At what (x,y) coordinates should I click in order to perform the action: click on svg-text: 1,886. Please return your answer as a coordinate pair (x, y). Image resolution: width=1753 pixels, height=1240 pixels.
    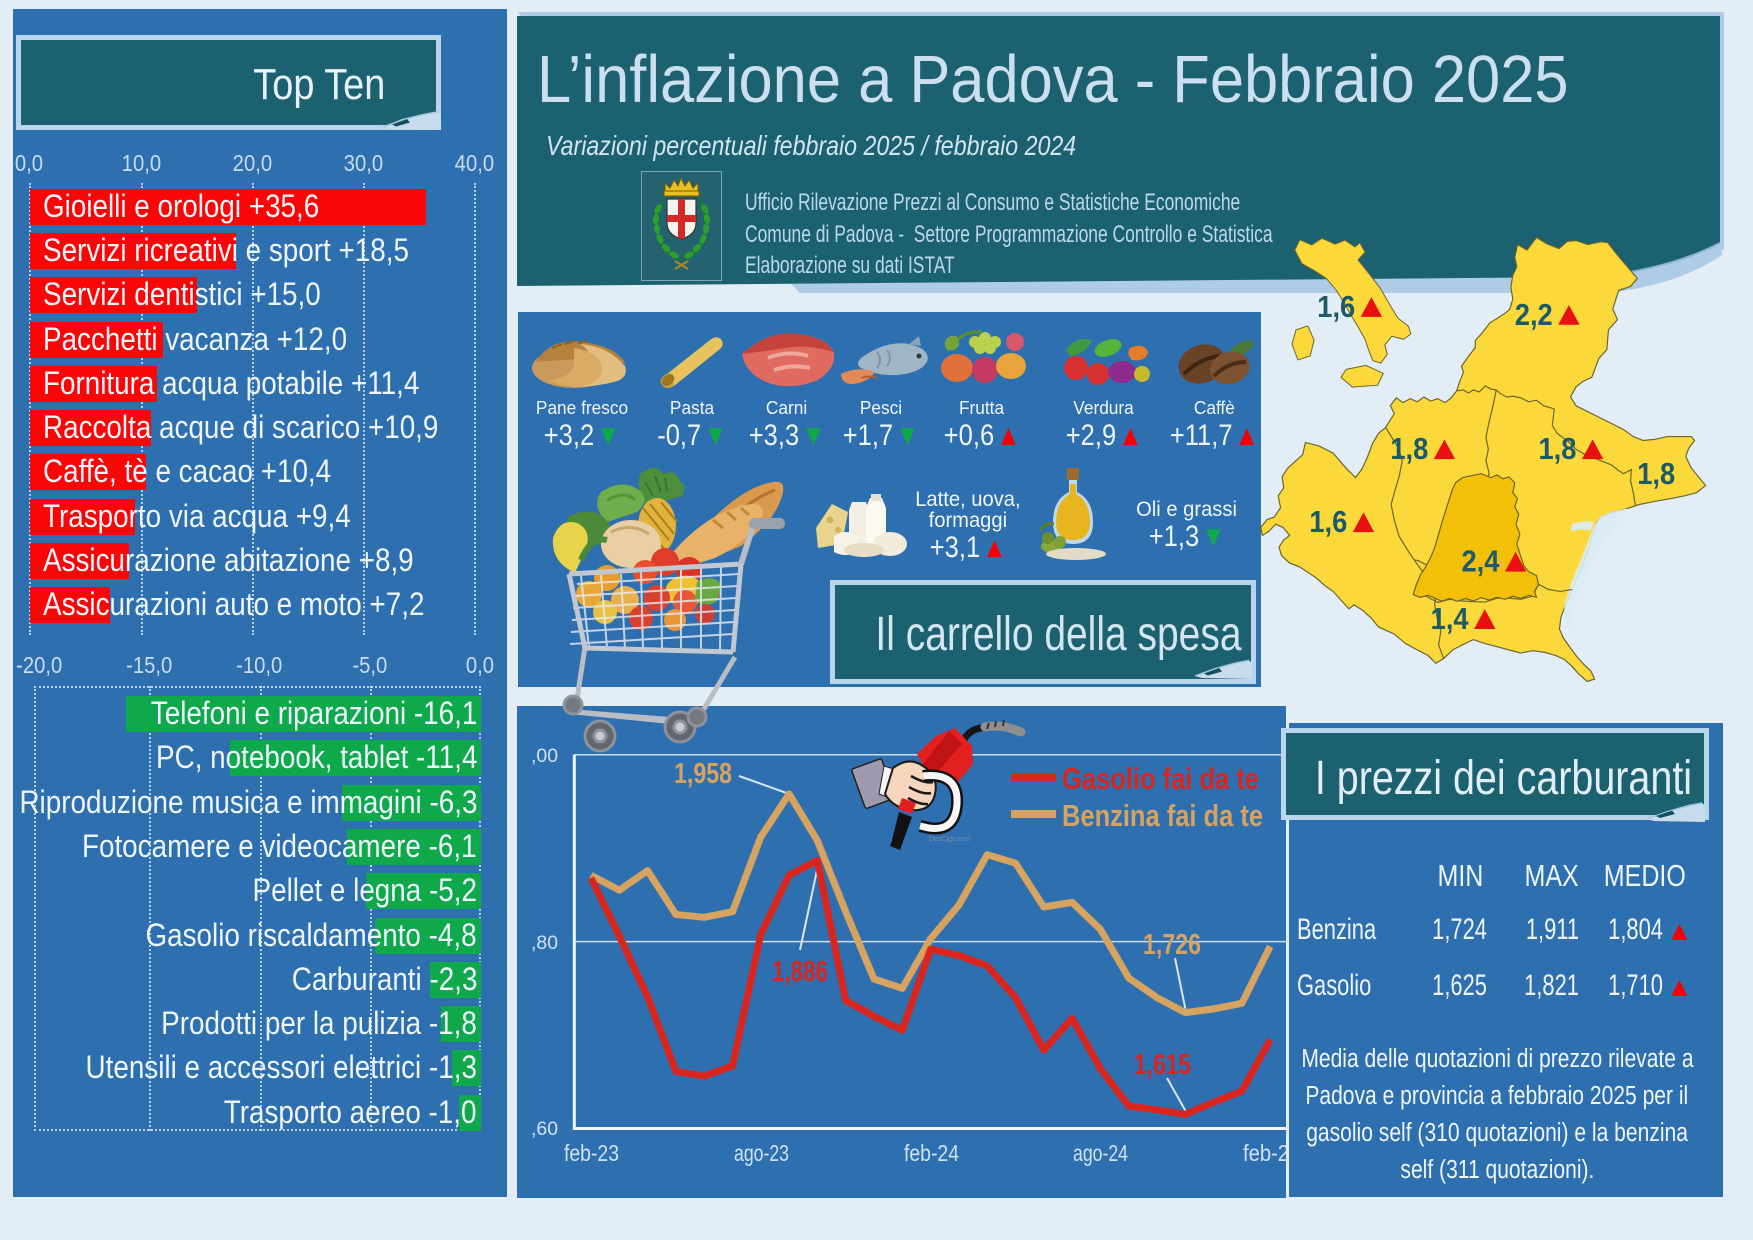
    Looking at the image, I should click on (800, 972).